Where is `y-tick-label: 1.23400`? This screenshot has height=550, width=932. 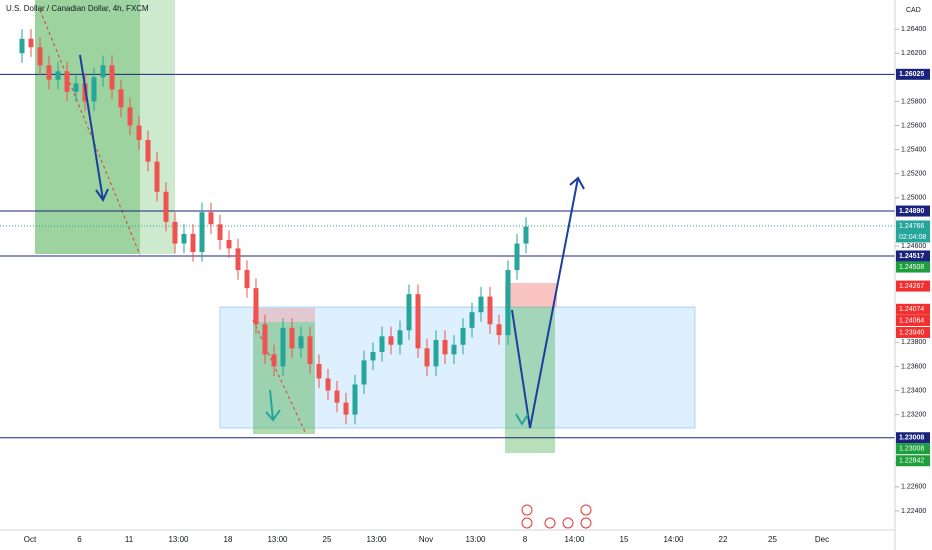
y-tick-label: 1.23400 is located at coordinates (913, 390).